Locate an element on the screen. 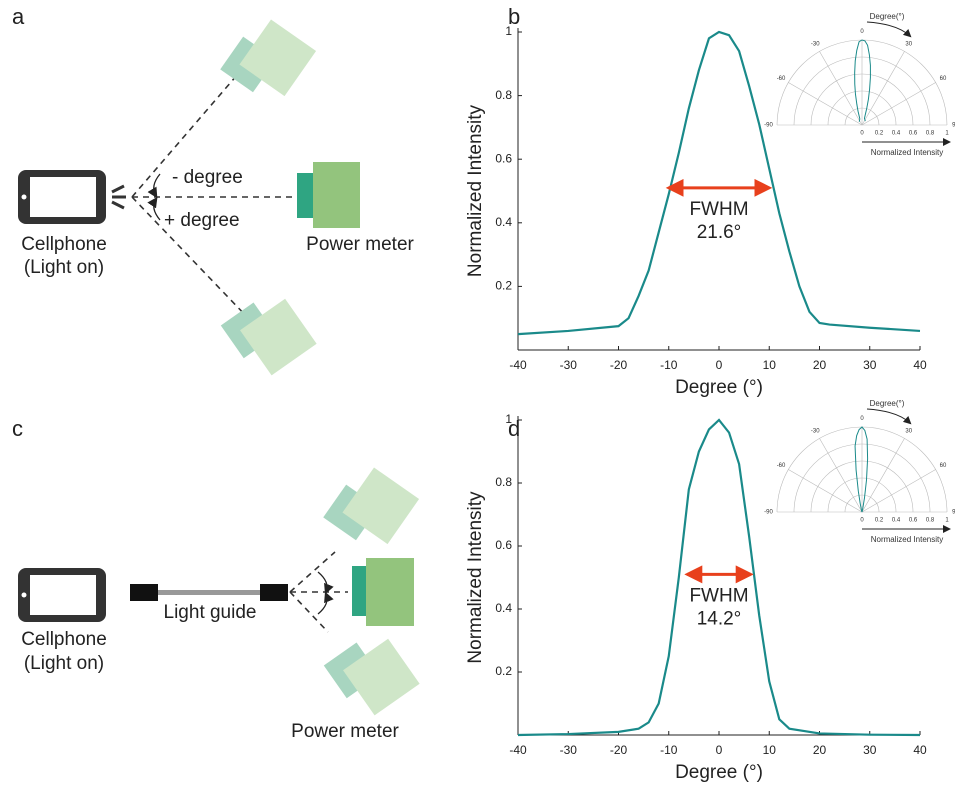 This screenshot has width=955, height=785. light-rays is located at coordinates (118, 197).